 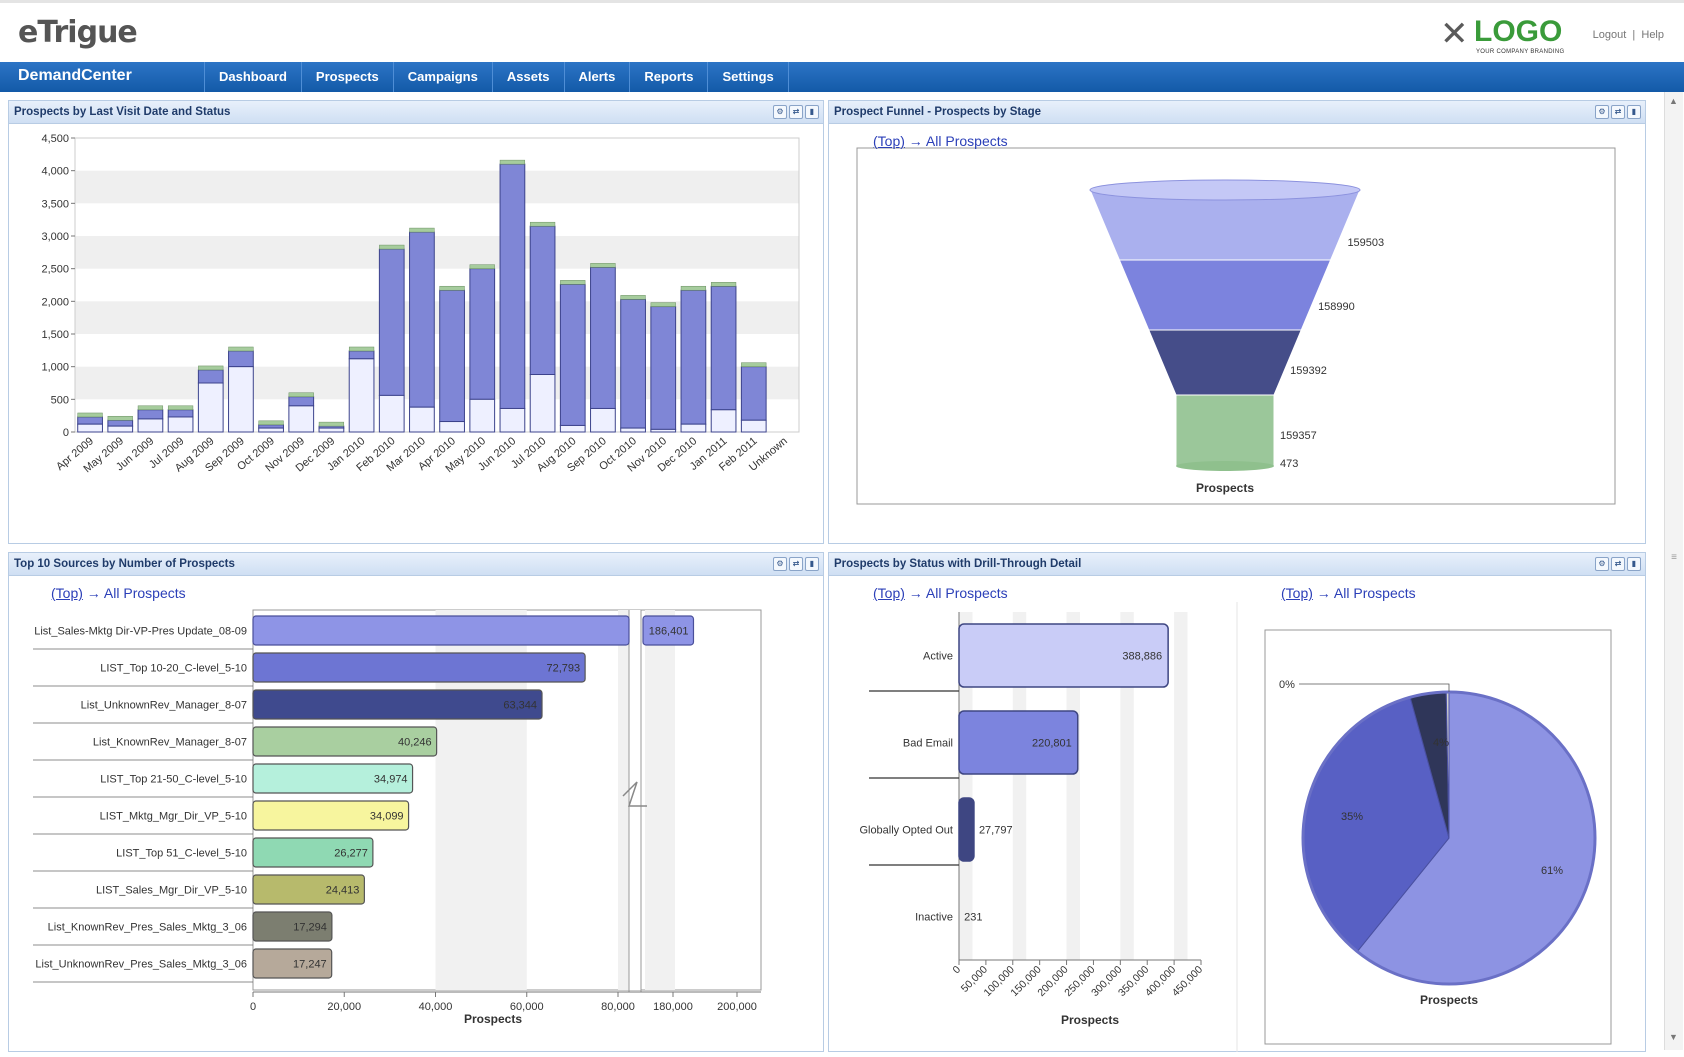 What do you see at coordinates (1673, 101) in the screenshot?
I see `scroll-up-icon: ▲` at bounding box center [1673, 101].